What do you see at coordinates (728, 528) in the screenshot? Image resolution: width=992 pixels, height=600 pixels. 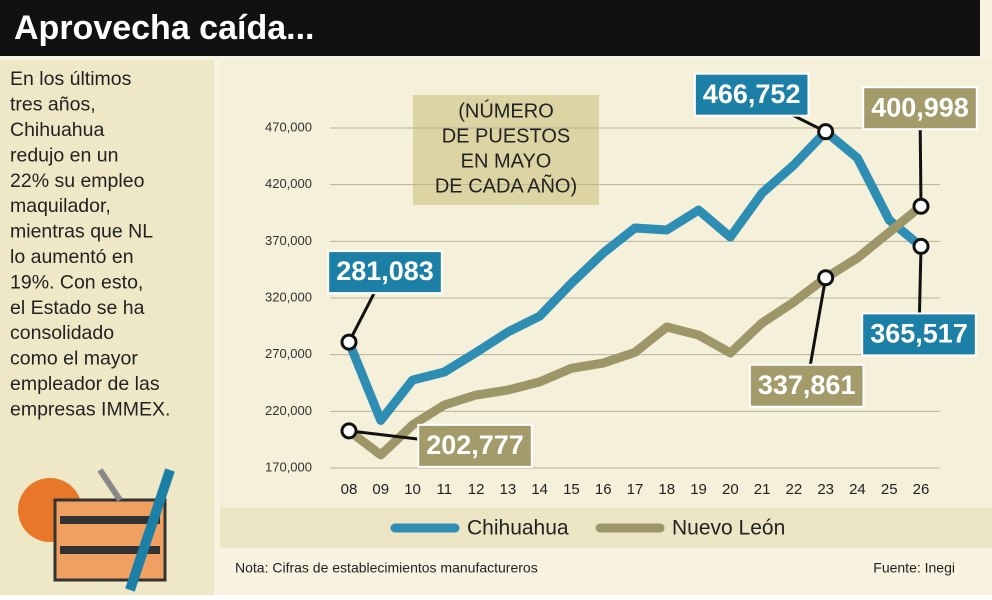 I see `legend-label: Nuevo León` at bounding box center [728, 528].